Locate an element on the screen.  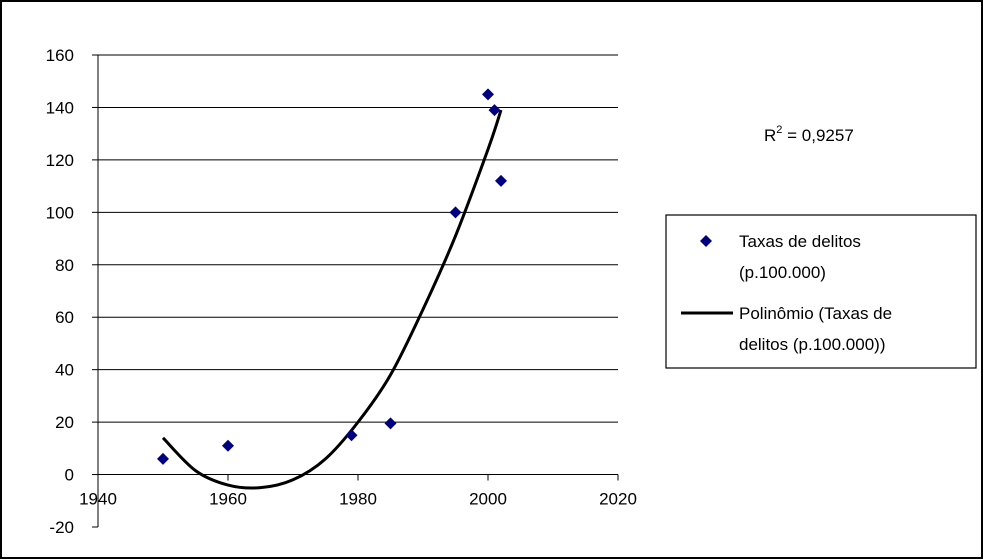
x-tick-label: 1940 is located at coordinates (98, 499).